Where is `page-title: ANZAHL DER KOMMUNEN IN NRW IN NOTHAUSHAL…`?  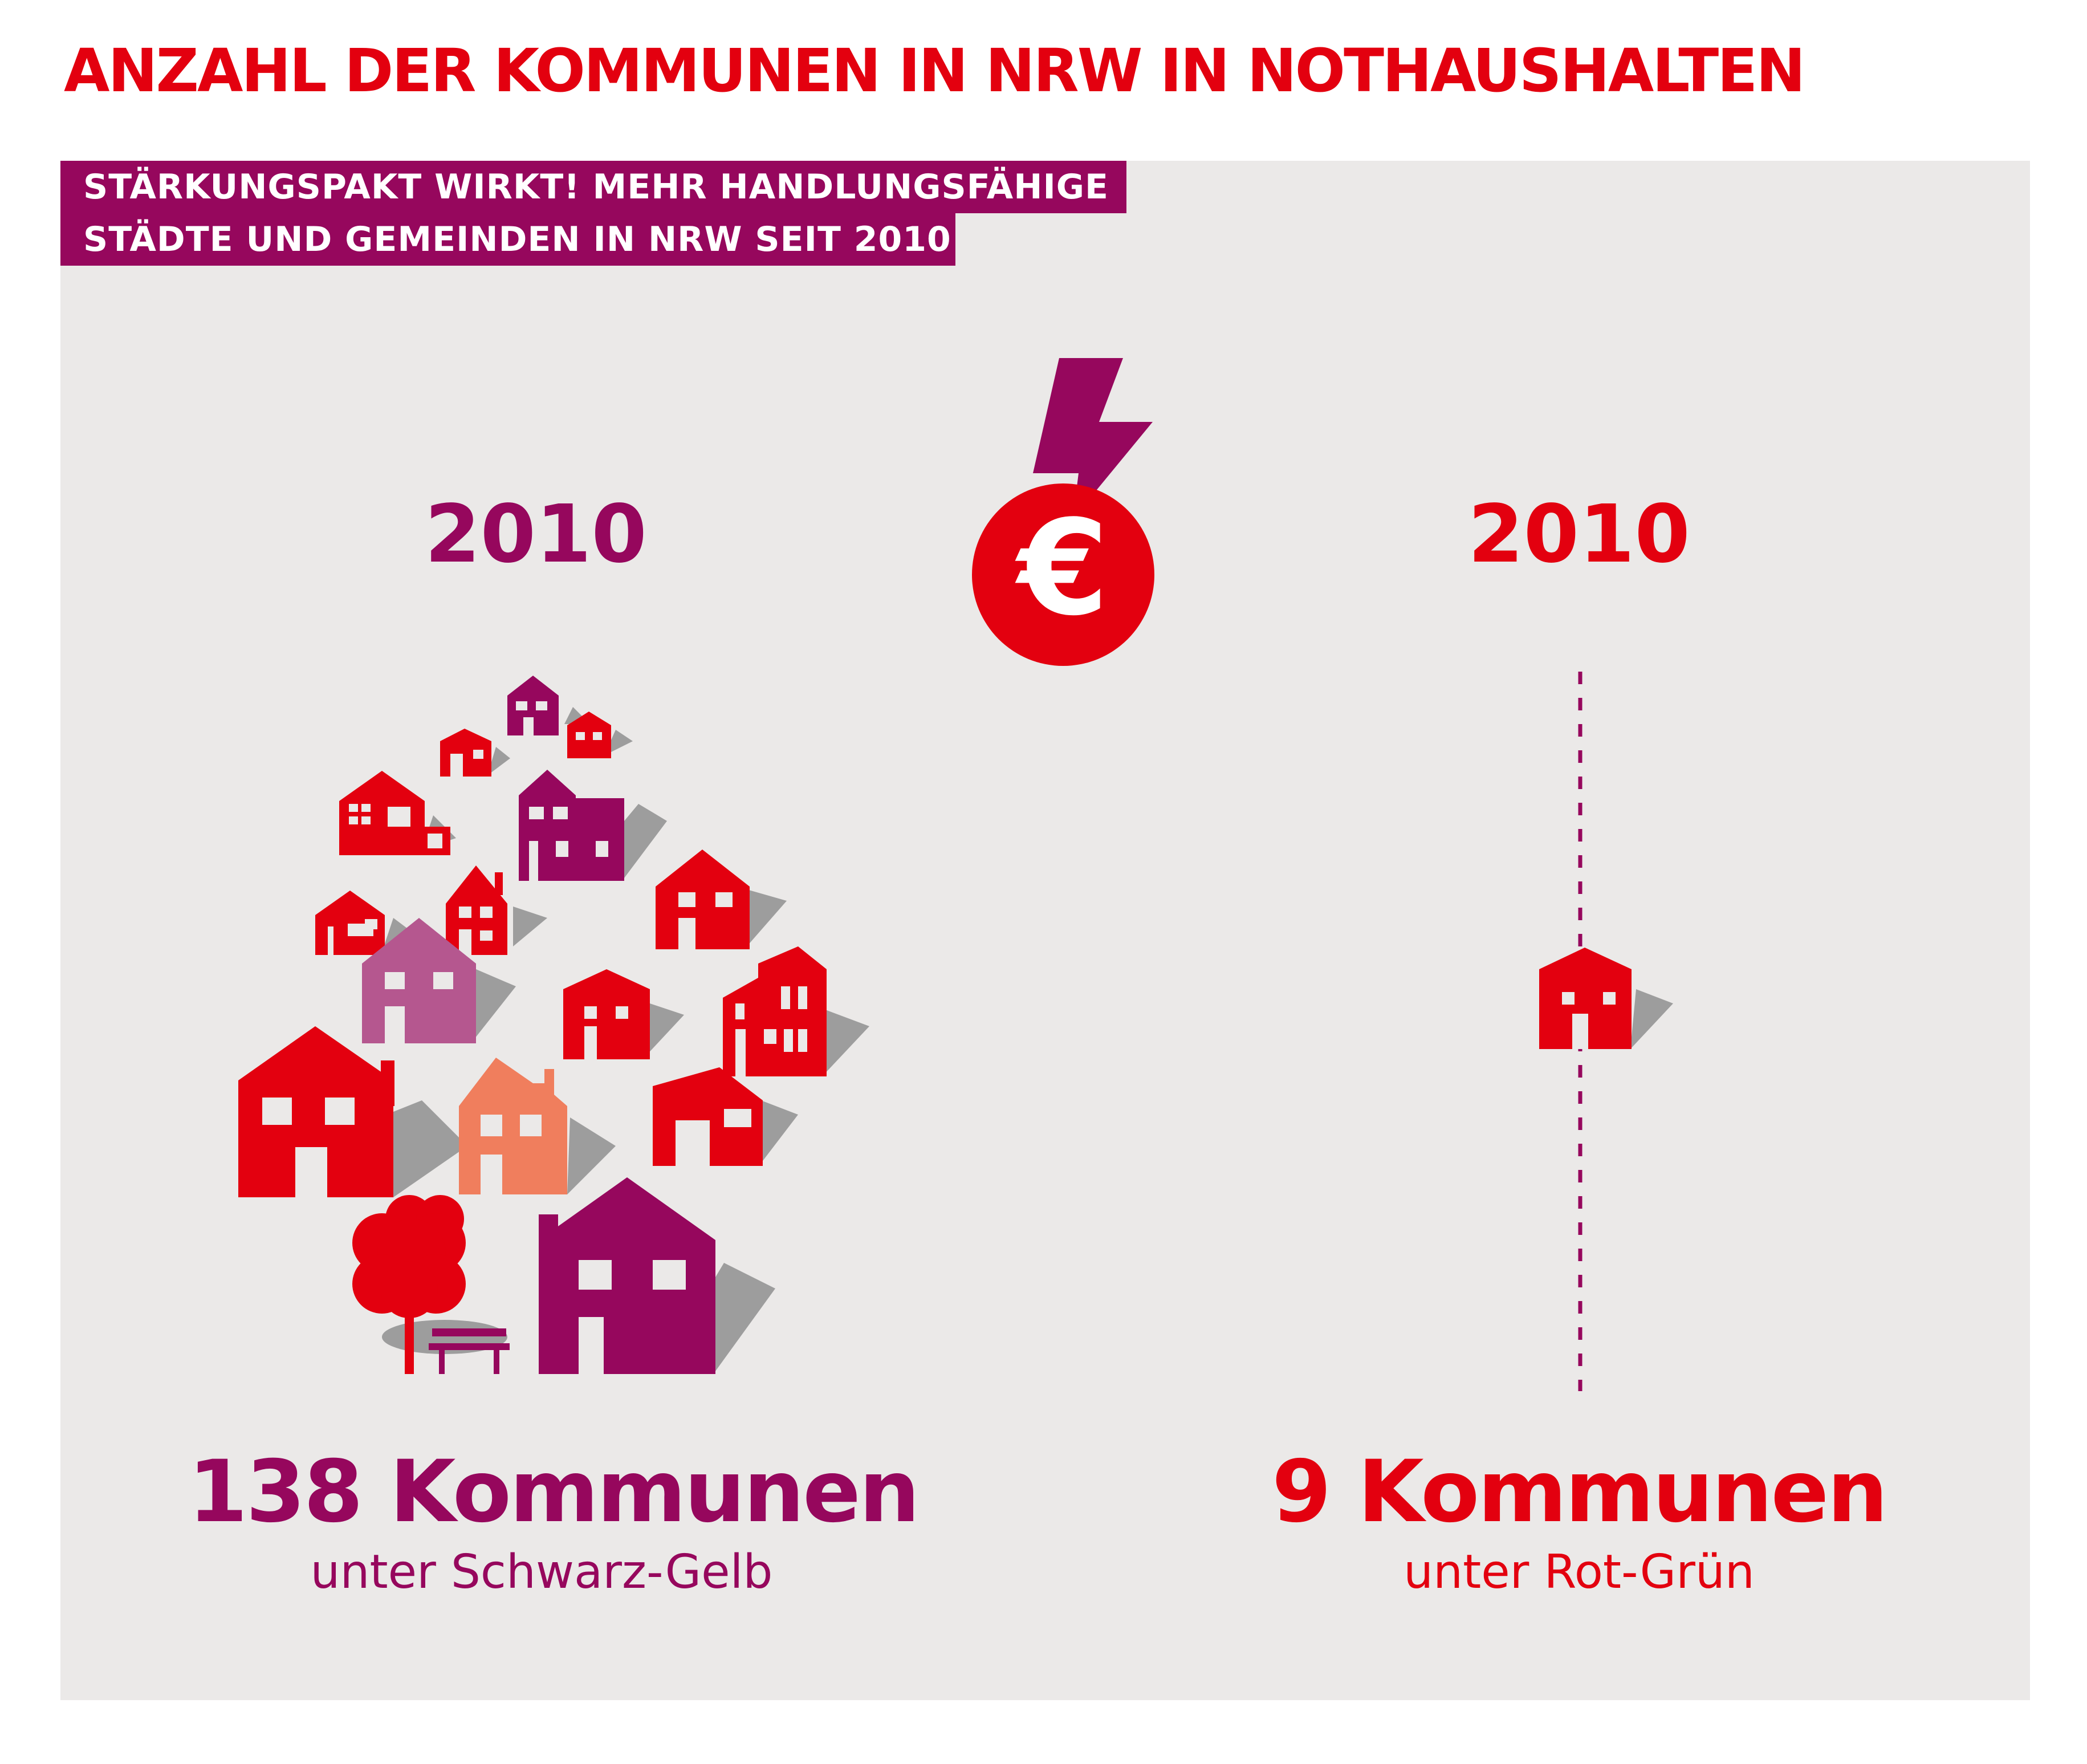
page-title: ANZAHL DER KOMMUNEN IN NRW IN NOTHAUSHAL… is located at coordinates (934, 70).